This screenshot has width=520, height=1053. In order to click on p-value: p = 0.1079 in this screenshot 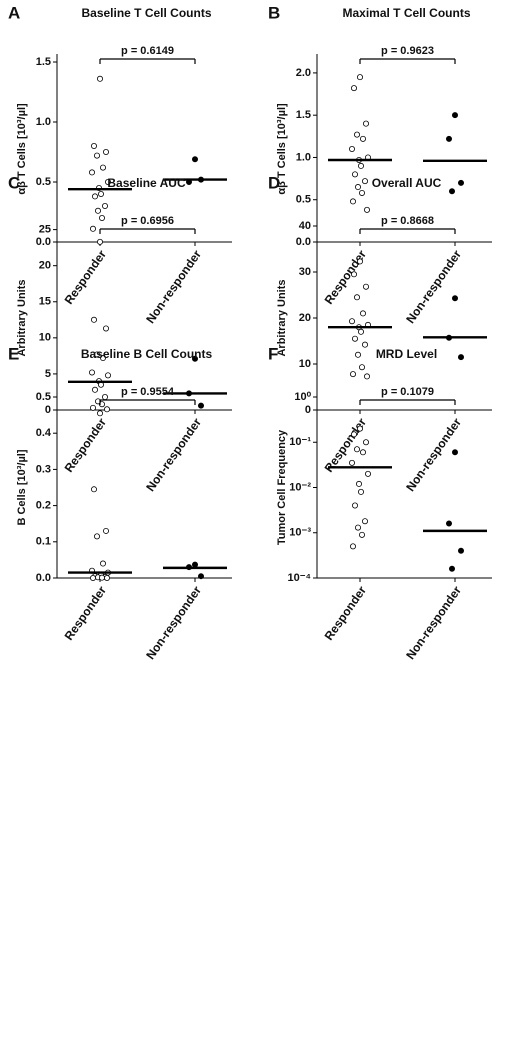, I will do `click(407, 392)`.